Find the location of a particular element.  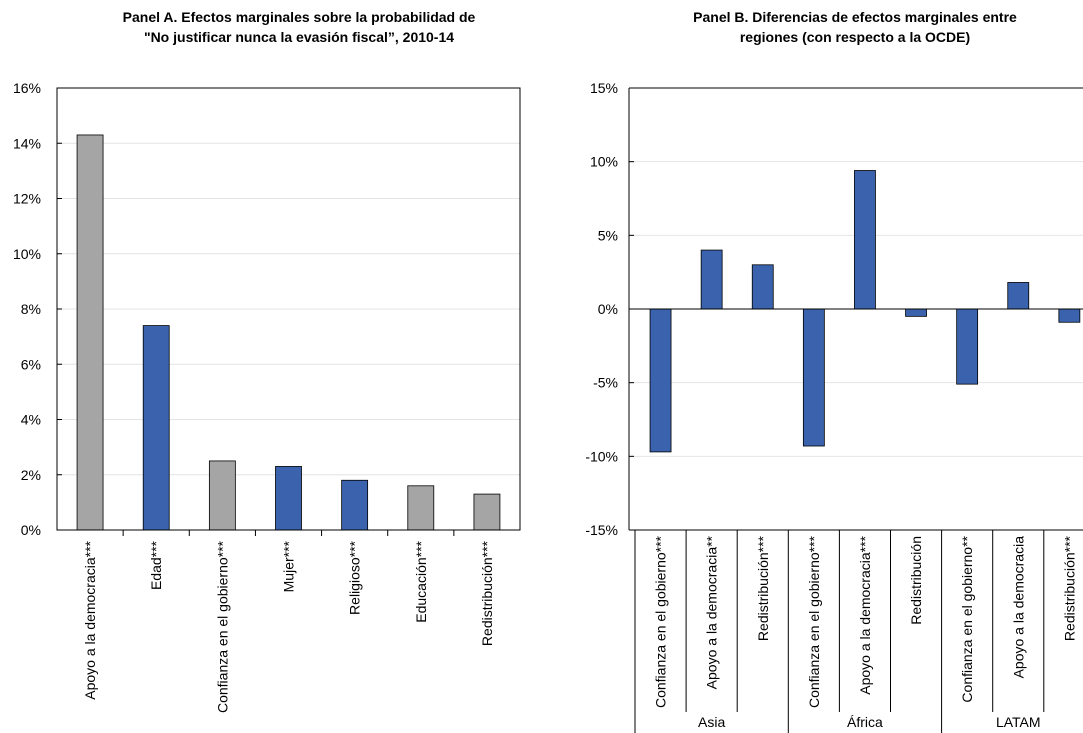

panel-a-ytick-label-8: 16% is located at coordinates (27, 88).